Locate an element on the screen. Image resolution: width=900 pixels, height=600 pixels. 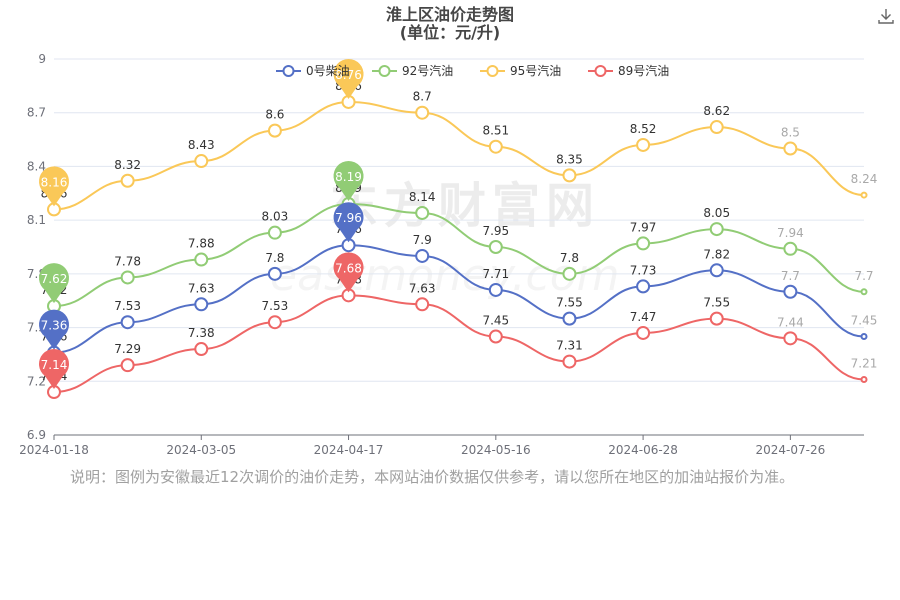
y-tick-label-4: 8.1 is located at coordinates (36, 220).